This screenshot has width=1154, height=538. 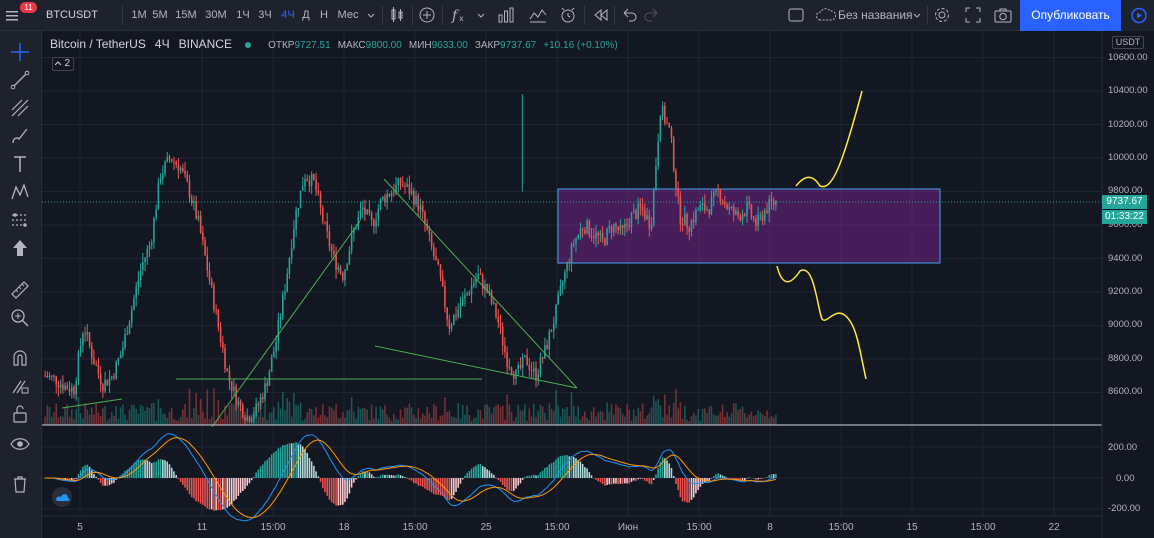 I want to click on financials-icon, so click(x=506, y=15).